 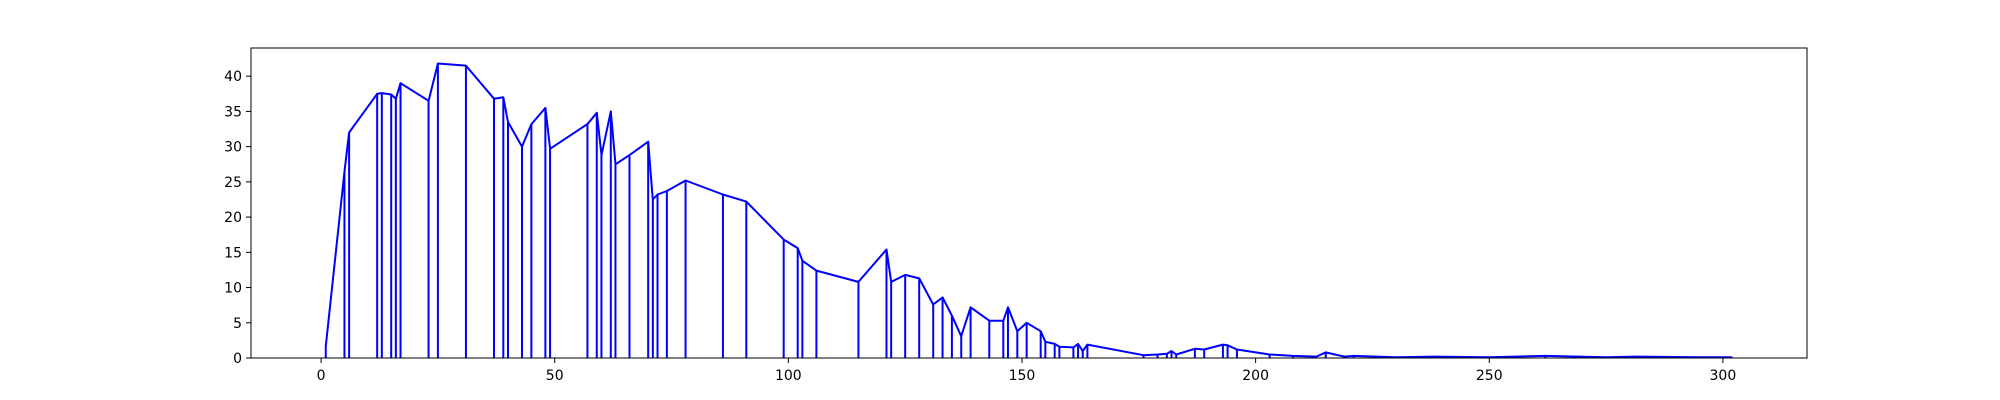 What do you see at coordinates (1022, 376) in the screenshot?
I see `x-tick-label: 150` at bounding box center [1022, 376].